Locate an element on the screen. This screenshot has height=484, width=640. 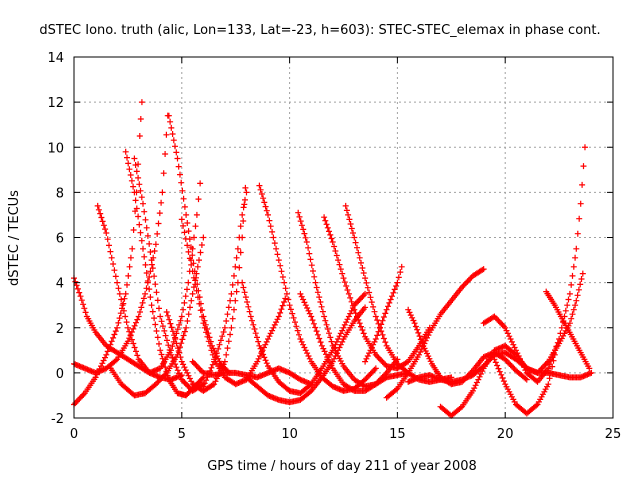
y-axis-label: dSTEC / TECUs is located at coordinates (14, 238).